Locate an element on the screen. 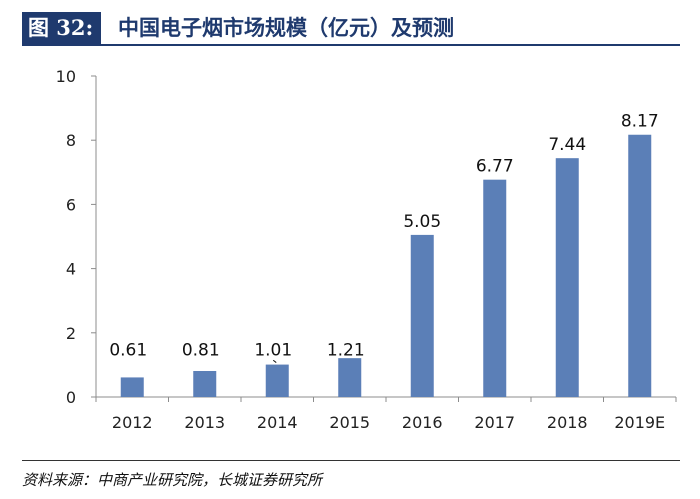  data-label-leader-line is located at coordinates (274, 361).